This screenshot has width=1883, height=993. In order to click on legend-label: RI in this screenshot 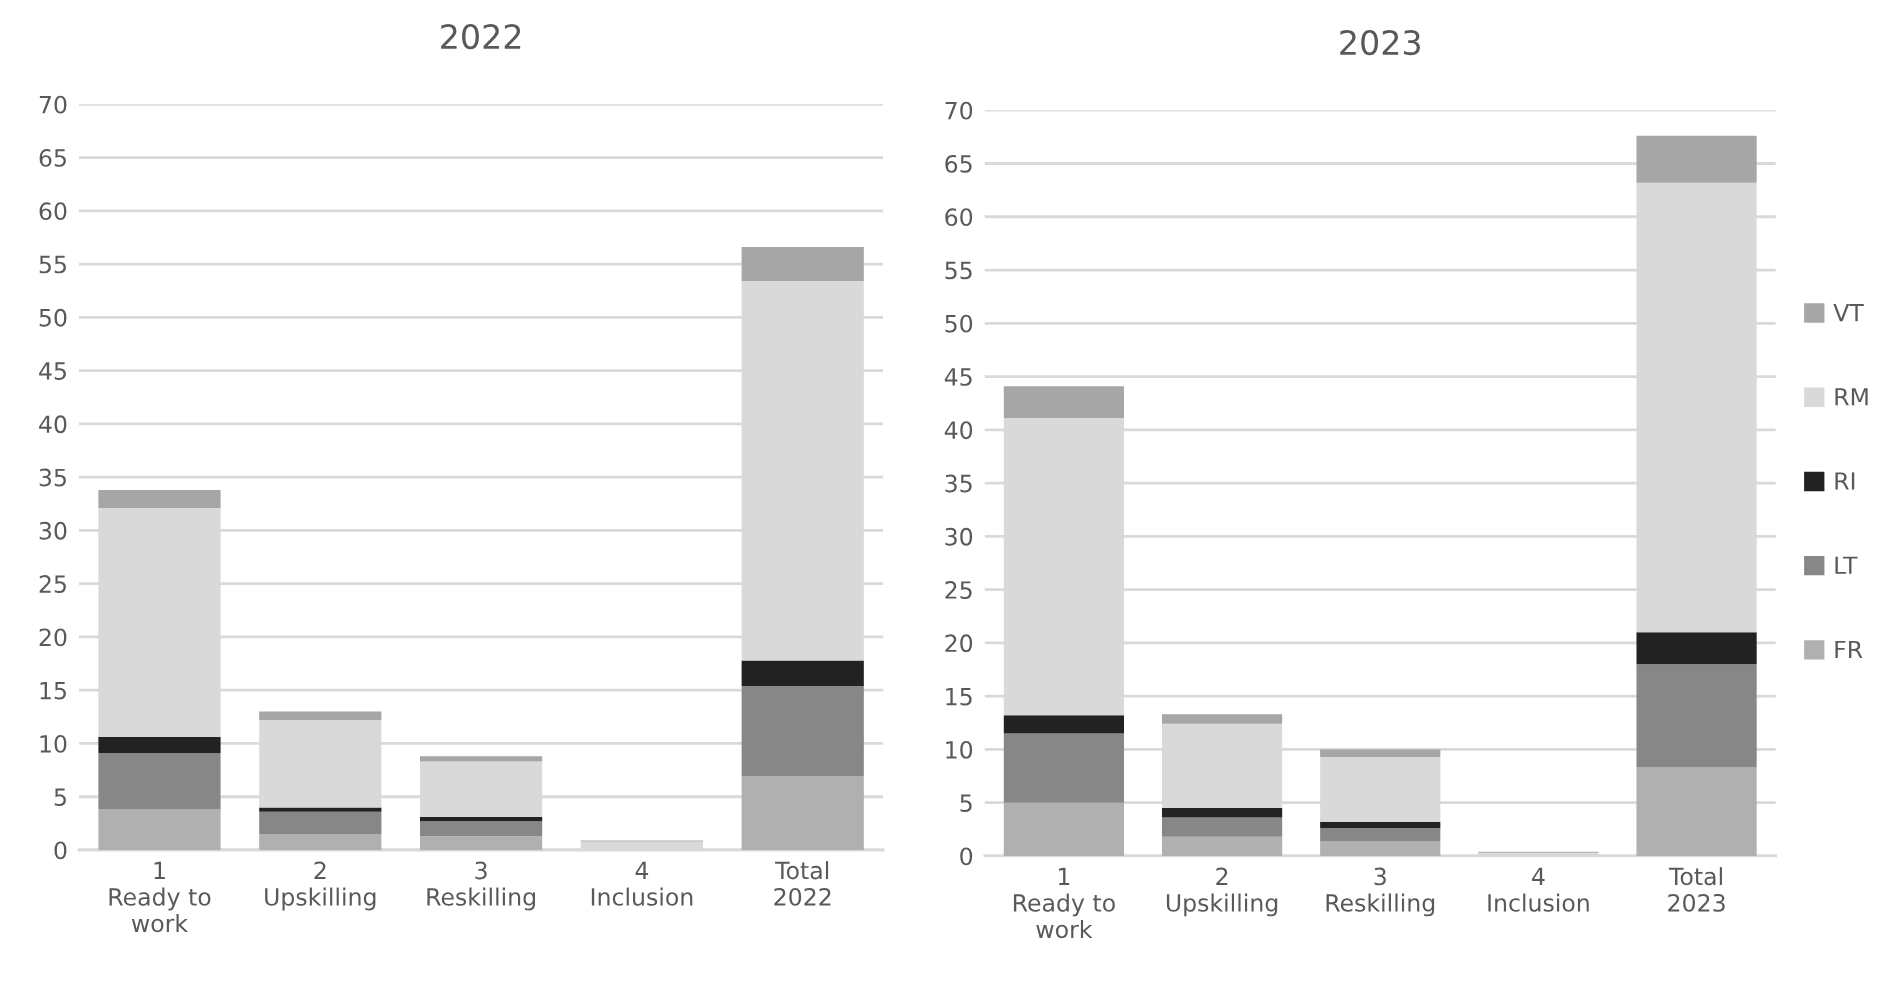, I will do `click(1845, 481)`.